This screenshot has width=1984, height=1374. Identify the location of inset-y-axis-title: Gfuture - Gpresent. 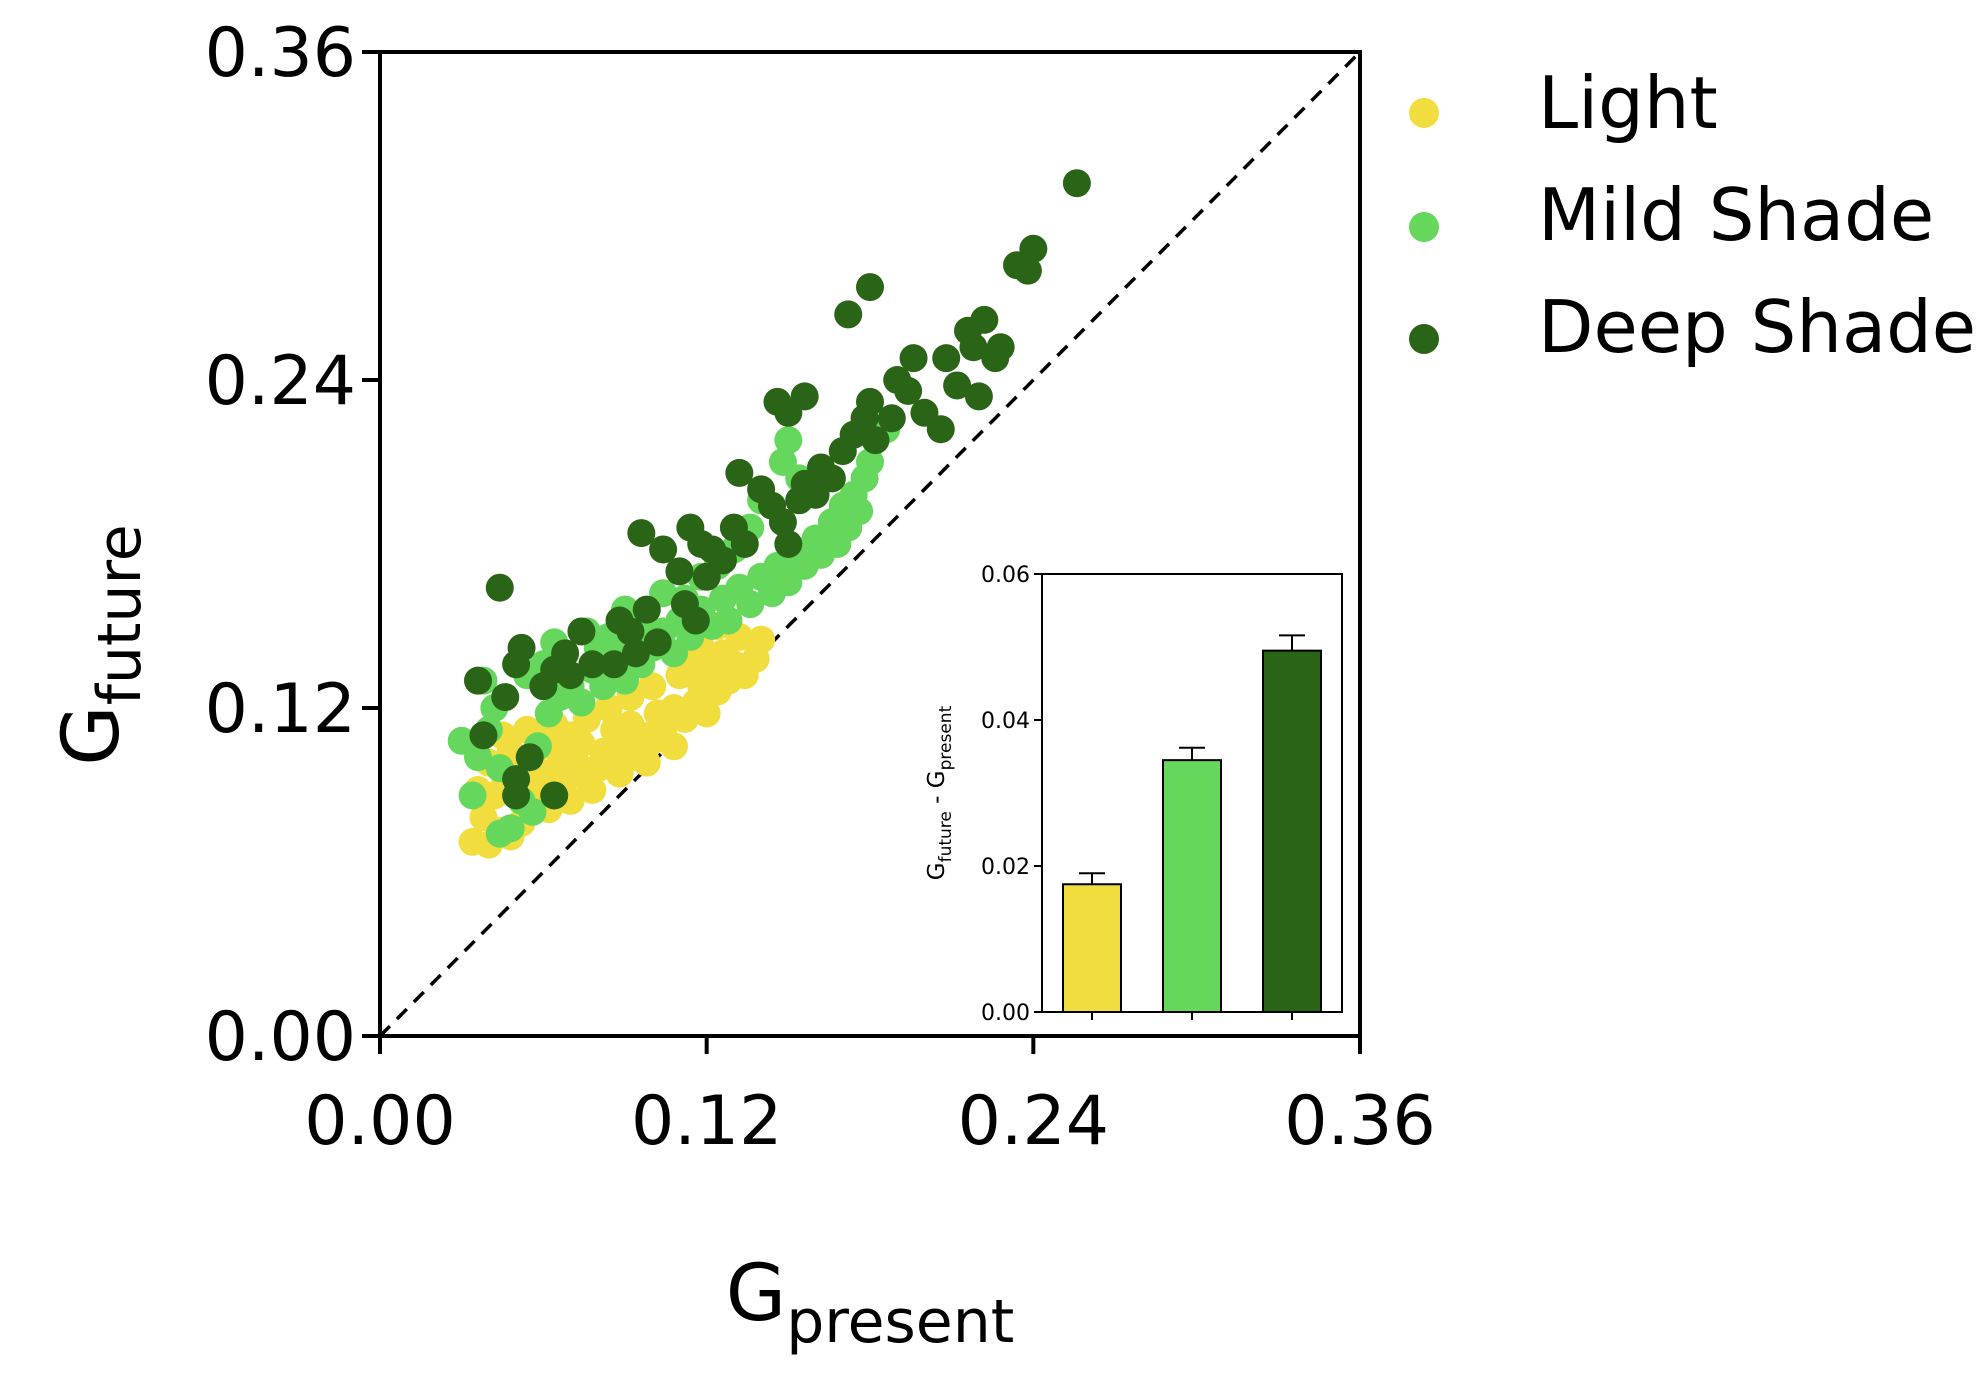
(940, 792).